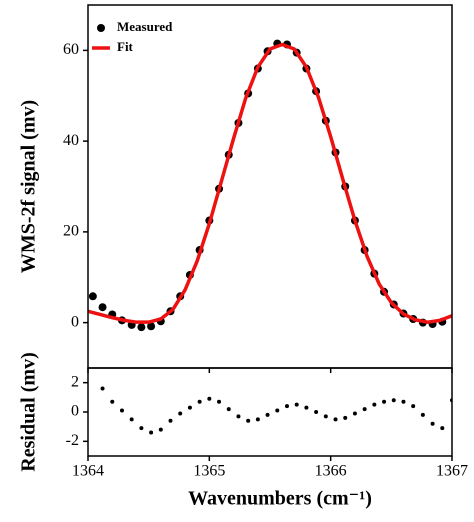 Image resolution: width=474 pixels, height=522 pixels. I want to click on y-tick-label: 40, so click(71, 140).